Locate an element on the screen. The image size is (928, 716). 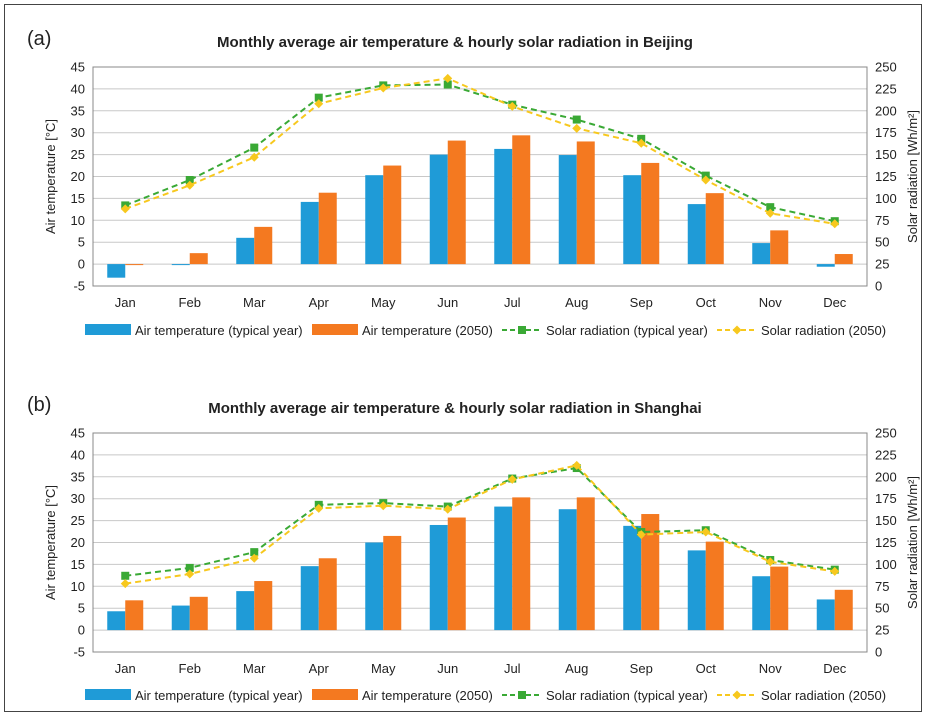
y2-tick-label: 0 is located at coordinates (878, 286).